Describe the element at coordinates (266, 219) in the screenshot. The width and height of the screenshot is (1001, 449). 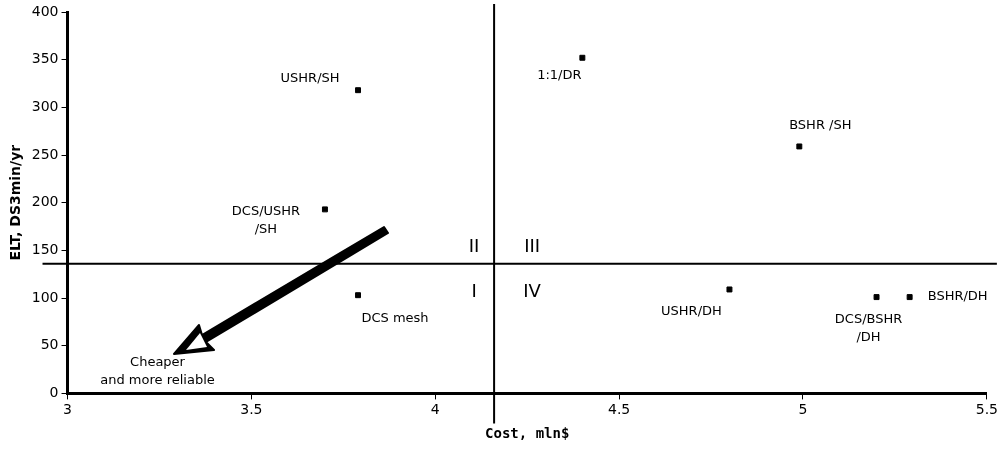
I see `annotation: DCS/USHR /SH` at that location.